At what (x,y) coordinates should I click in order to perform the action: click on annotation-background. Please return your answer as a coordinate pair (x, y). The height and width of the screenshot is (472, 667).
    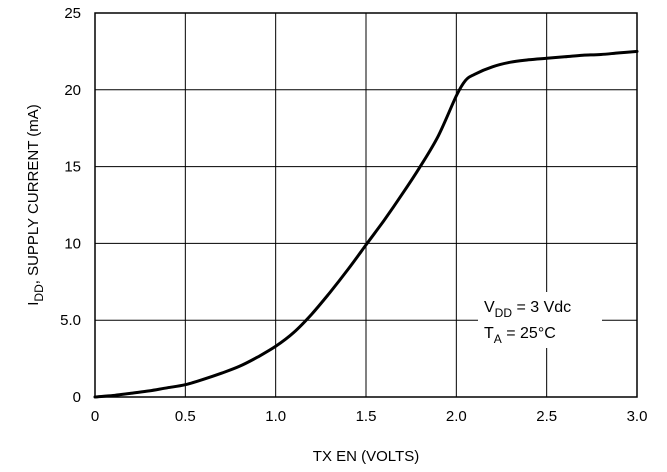
    Looking at the image, I should click on (540, 320).